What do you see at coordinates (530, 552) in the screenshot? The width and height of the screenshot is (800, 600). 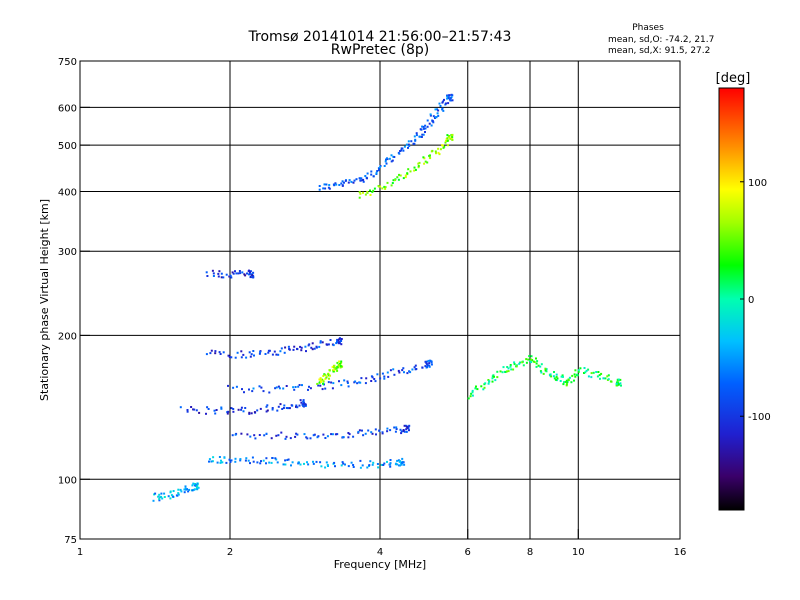 I see `x-tick-label: 8` at bounding box center [530, 552].